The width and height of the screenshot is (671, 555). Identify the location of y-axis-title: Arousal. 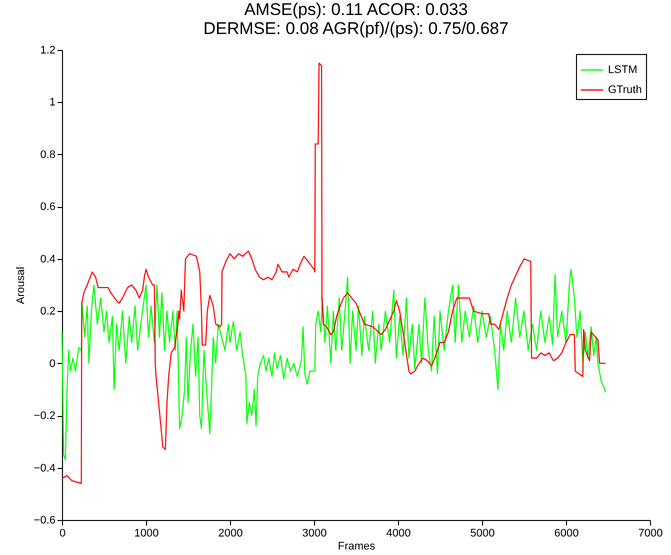
(20, 285).